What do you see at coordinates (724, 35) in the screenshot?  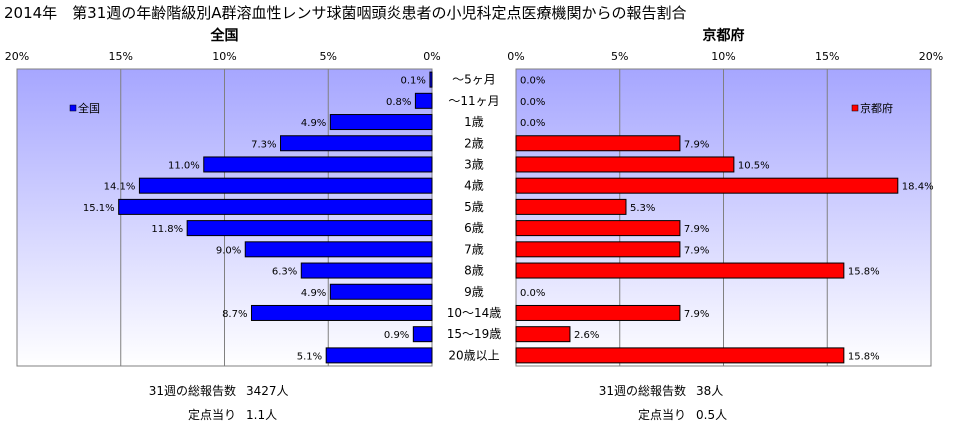 I see `kyoto-panel-title: 京都府` at bounding box center [724, 35].